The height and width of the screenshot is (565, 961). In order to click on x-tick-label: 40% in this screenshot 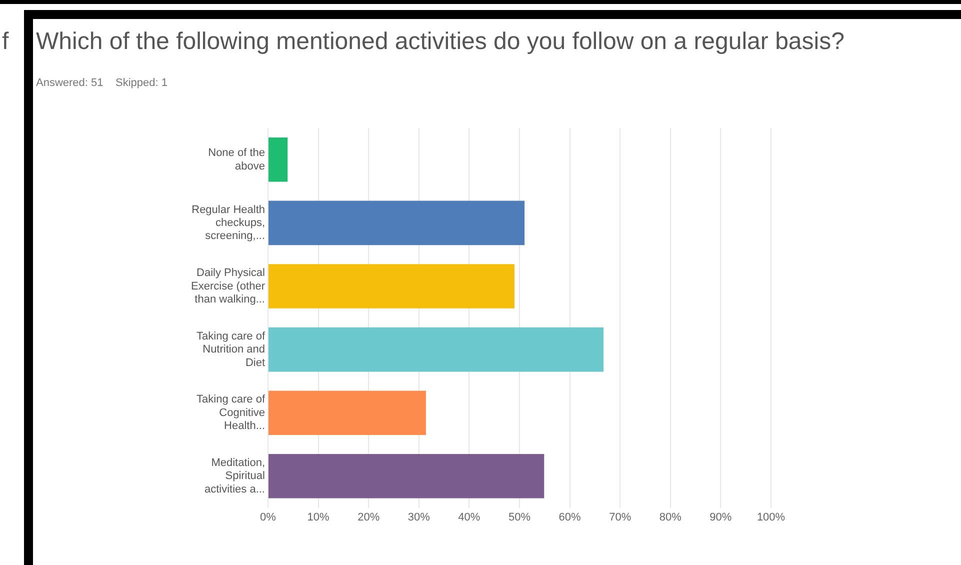, I will do `click(469, 517)`.